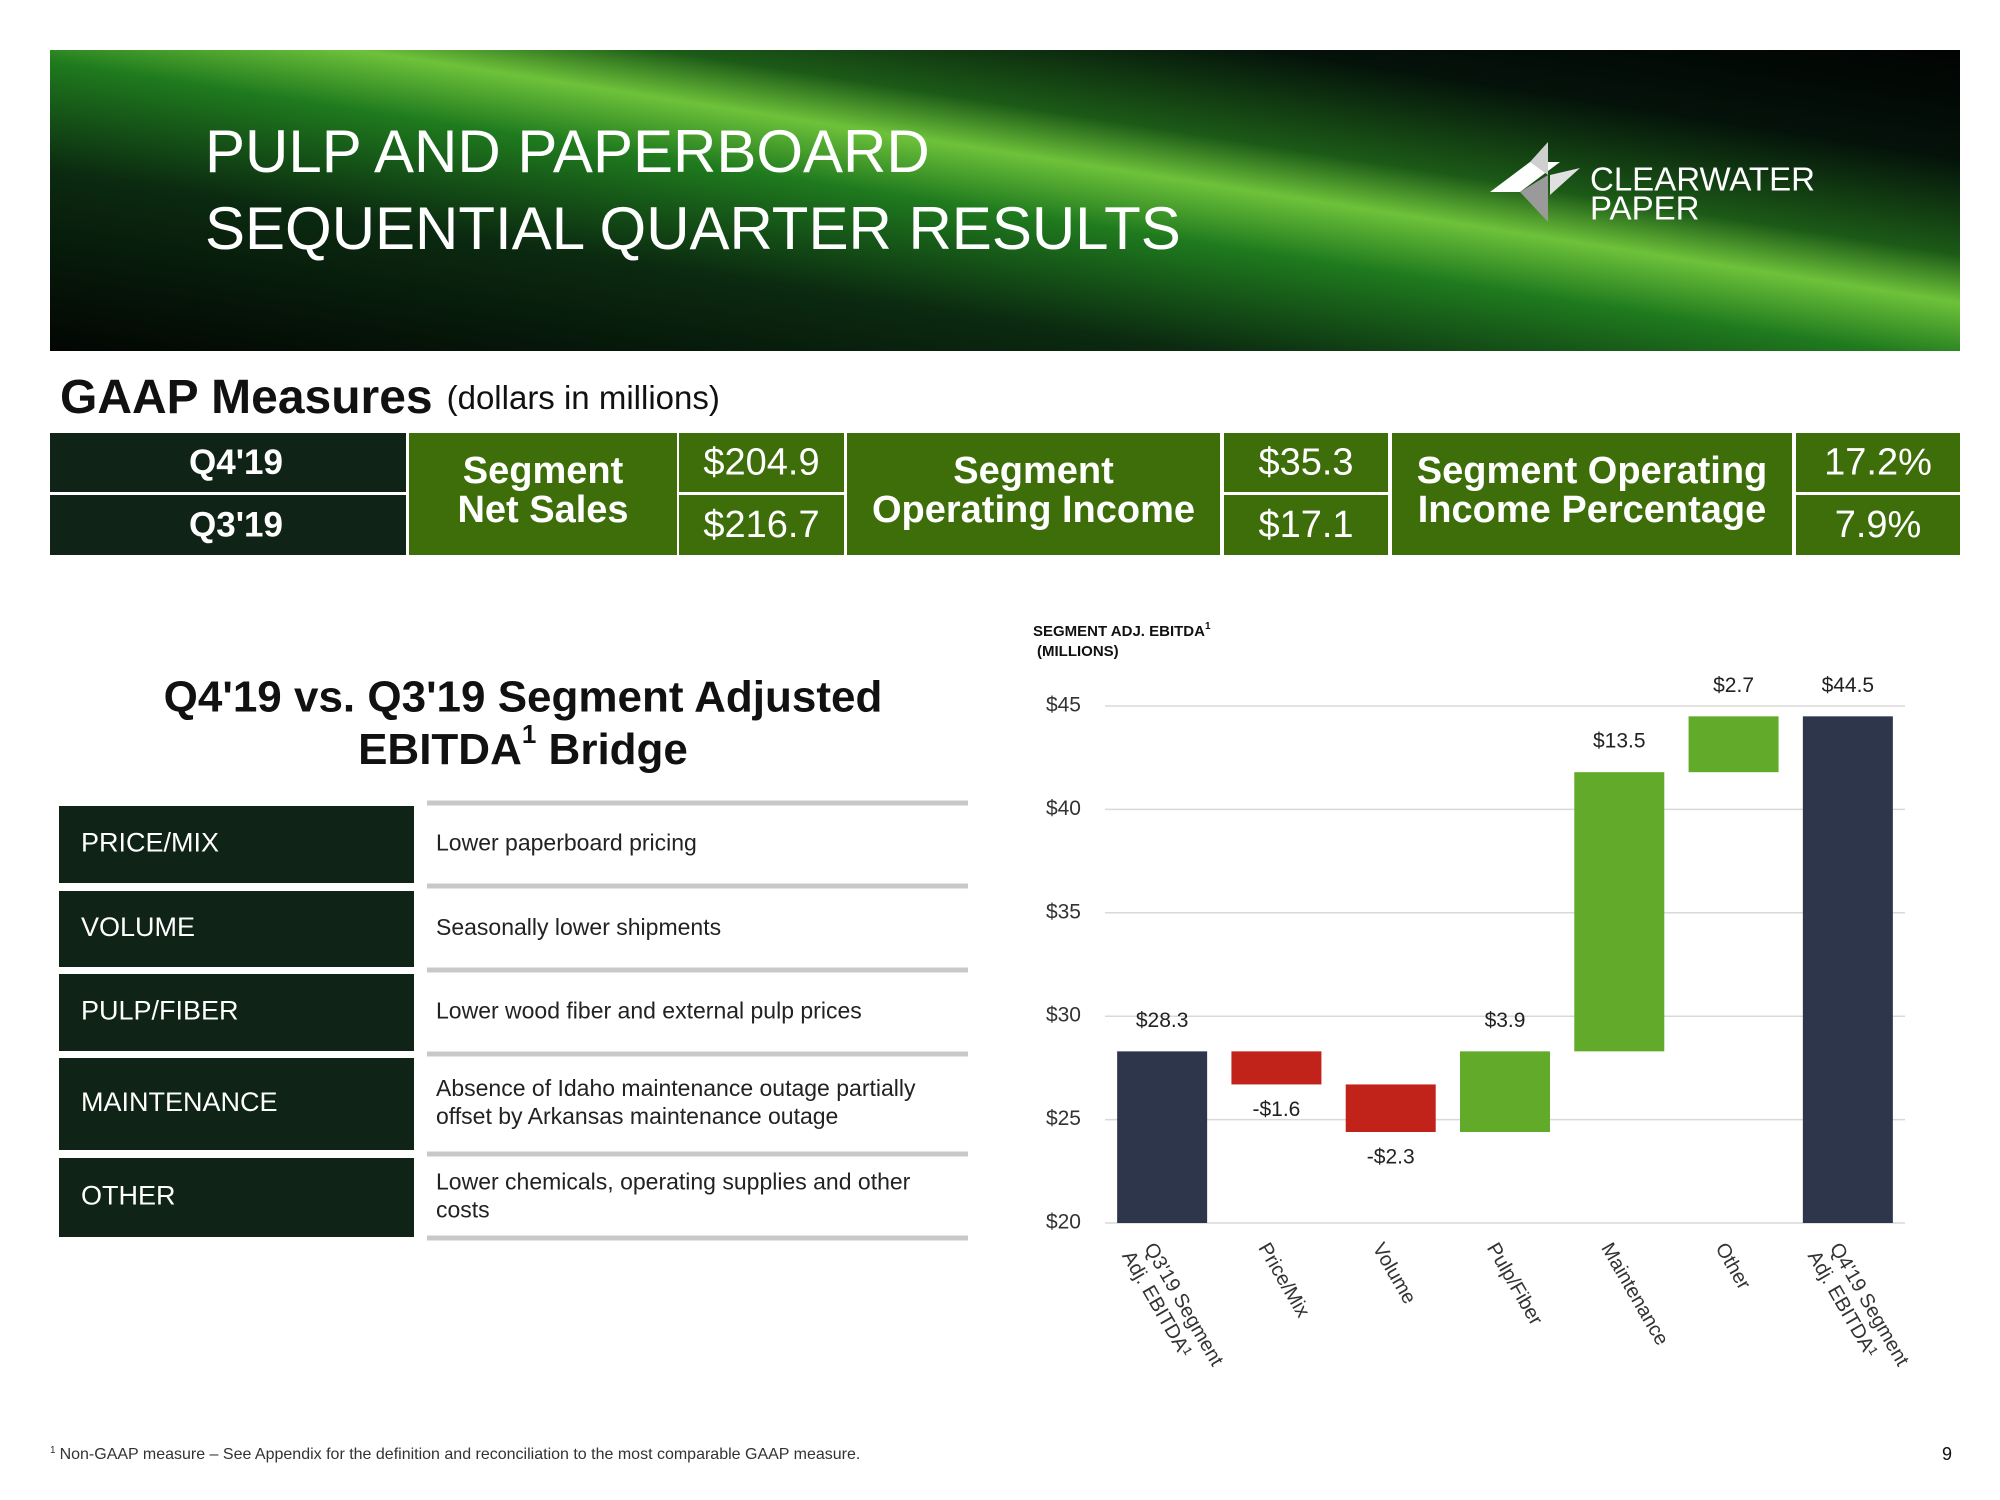 This screenshot has width=2000, height=1500. I want to click on y-tick-label: $40, so click(1063, 808).